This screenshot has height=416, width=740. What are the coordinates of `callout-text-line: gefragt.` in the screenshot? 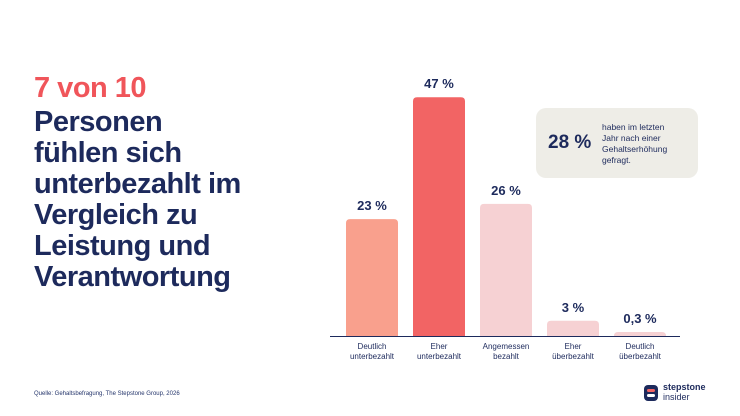 It's located at (616, 160).